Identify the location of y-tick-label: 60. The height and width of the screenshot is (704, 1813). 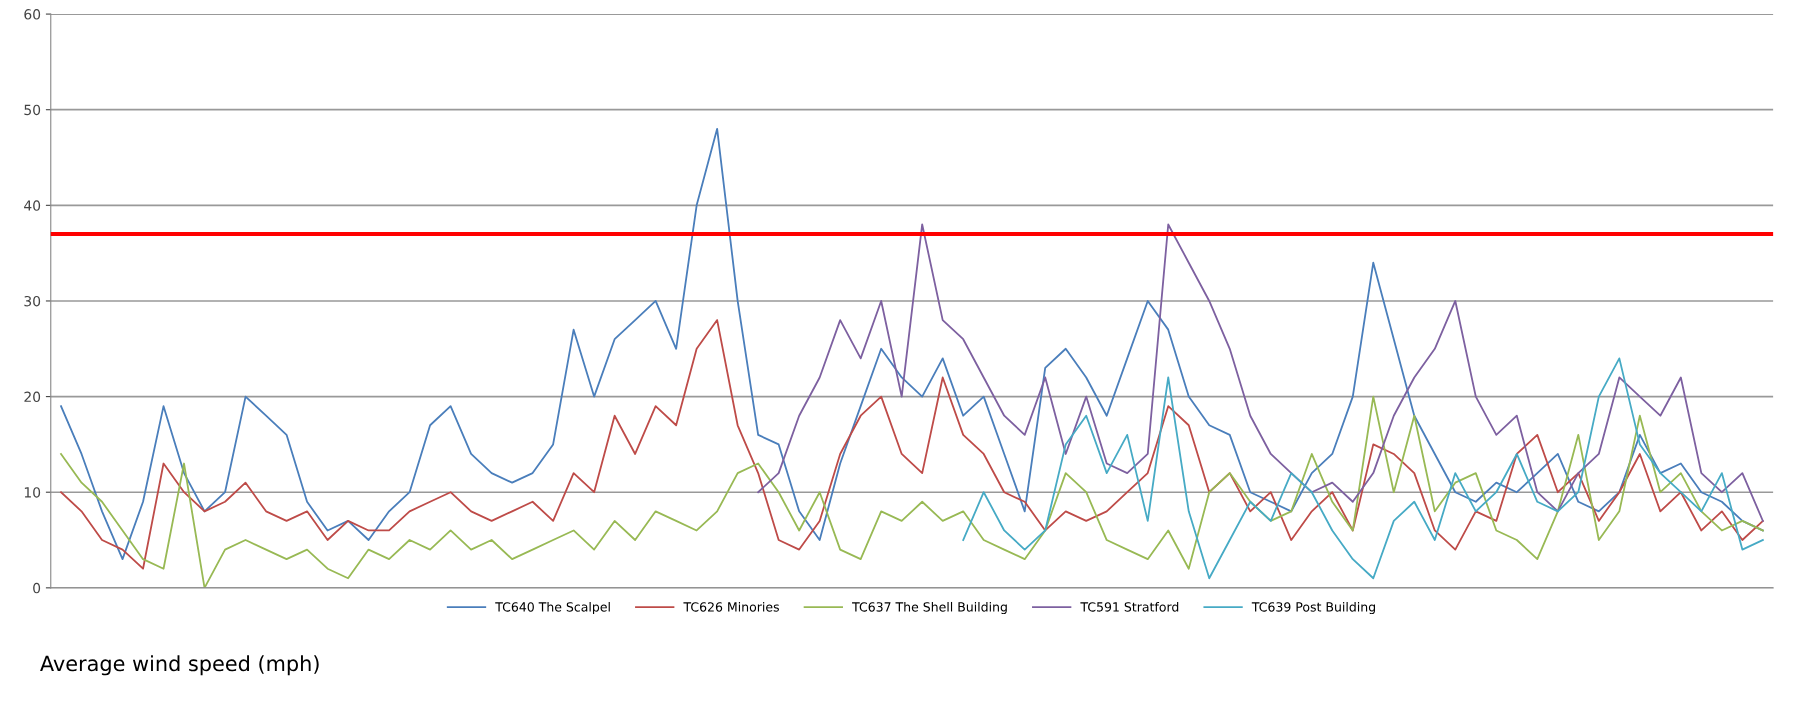
(32, 14).